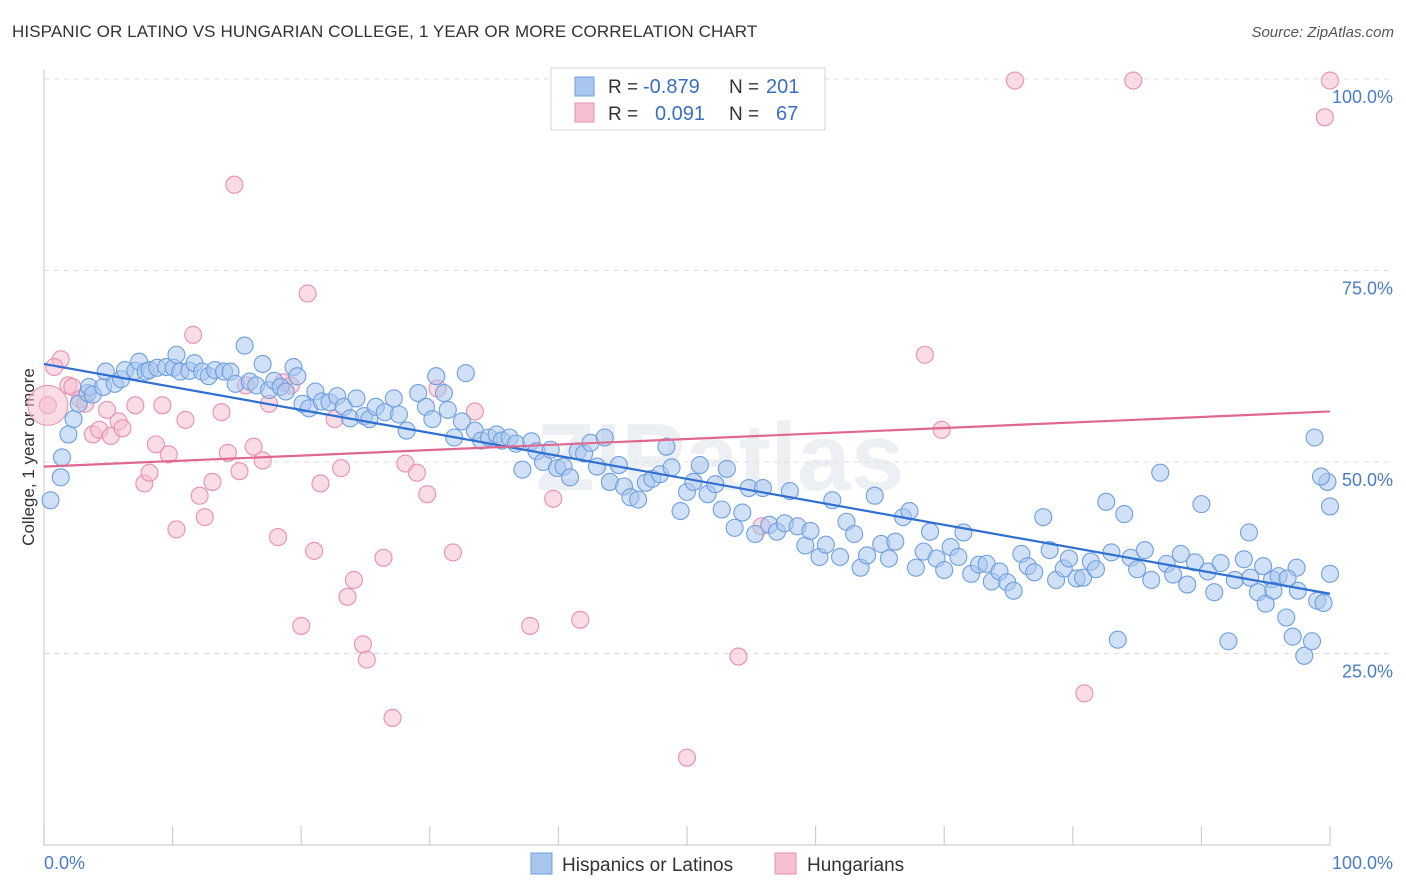 This screenshot has width=1406, height=892. What do you see at coordinates (1367, 480) in the screenshot?
I see `y-tick-label-50: 50.0%` at bounding box center [1367, 480].